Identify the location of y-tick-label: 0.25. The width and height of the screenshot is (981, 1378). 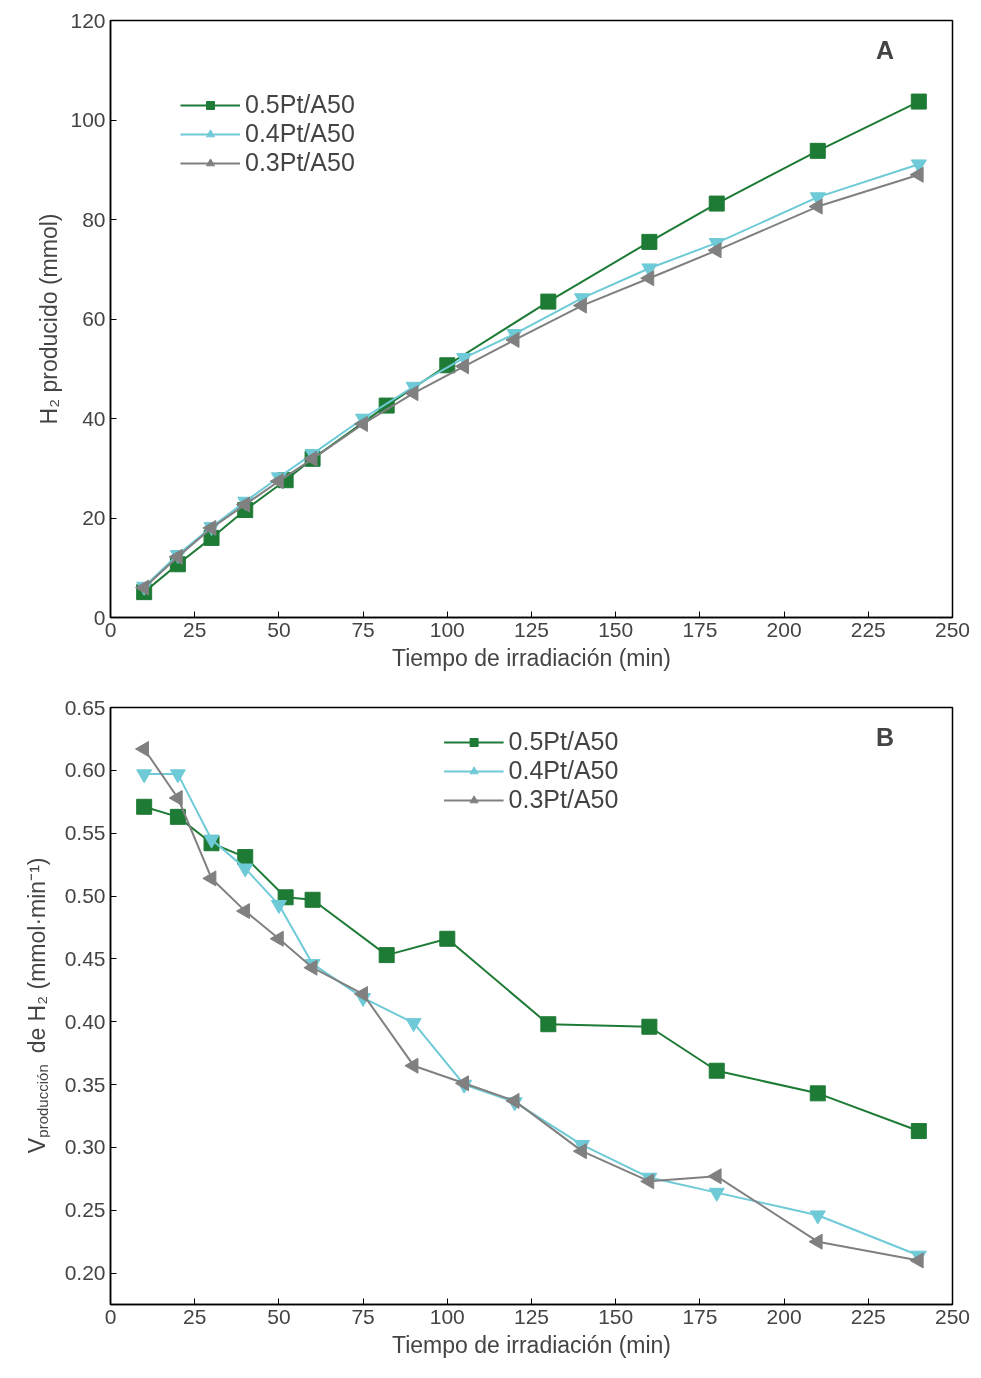
(85, 1210).